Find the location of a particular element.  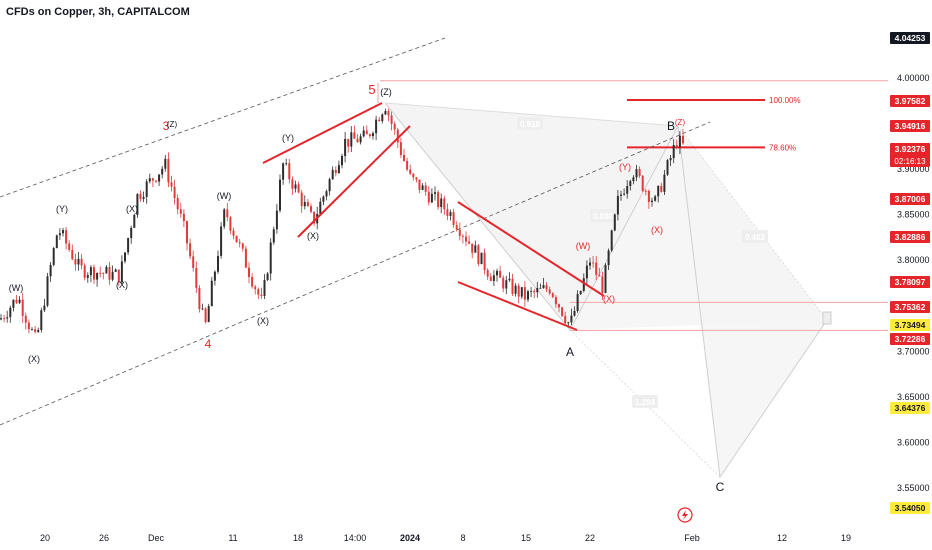

price-label-text: 3.54050 is located at coordinates (910, 508).